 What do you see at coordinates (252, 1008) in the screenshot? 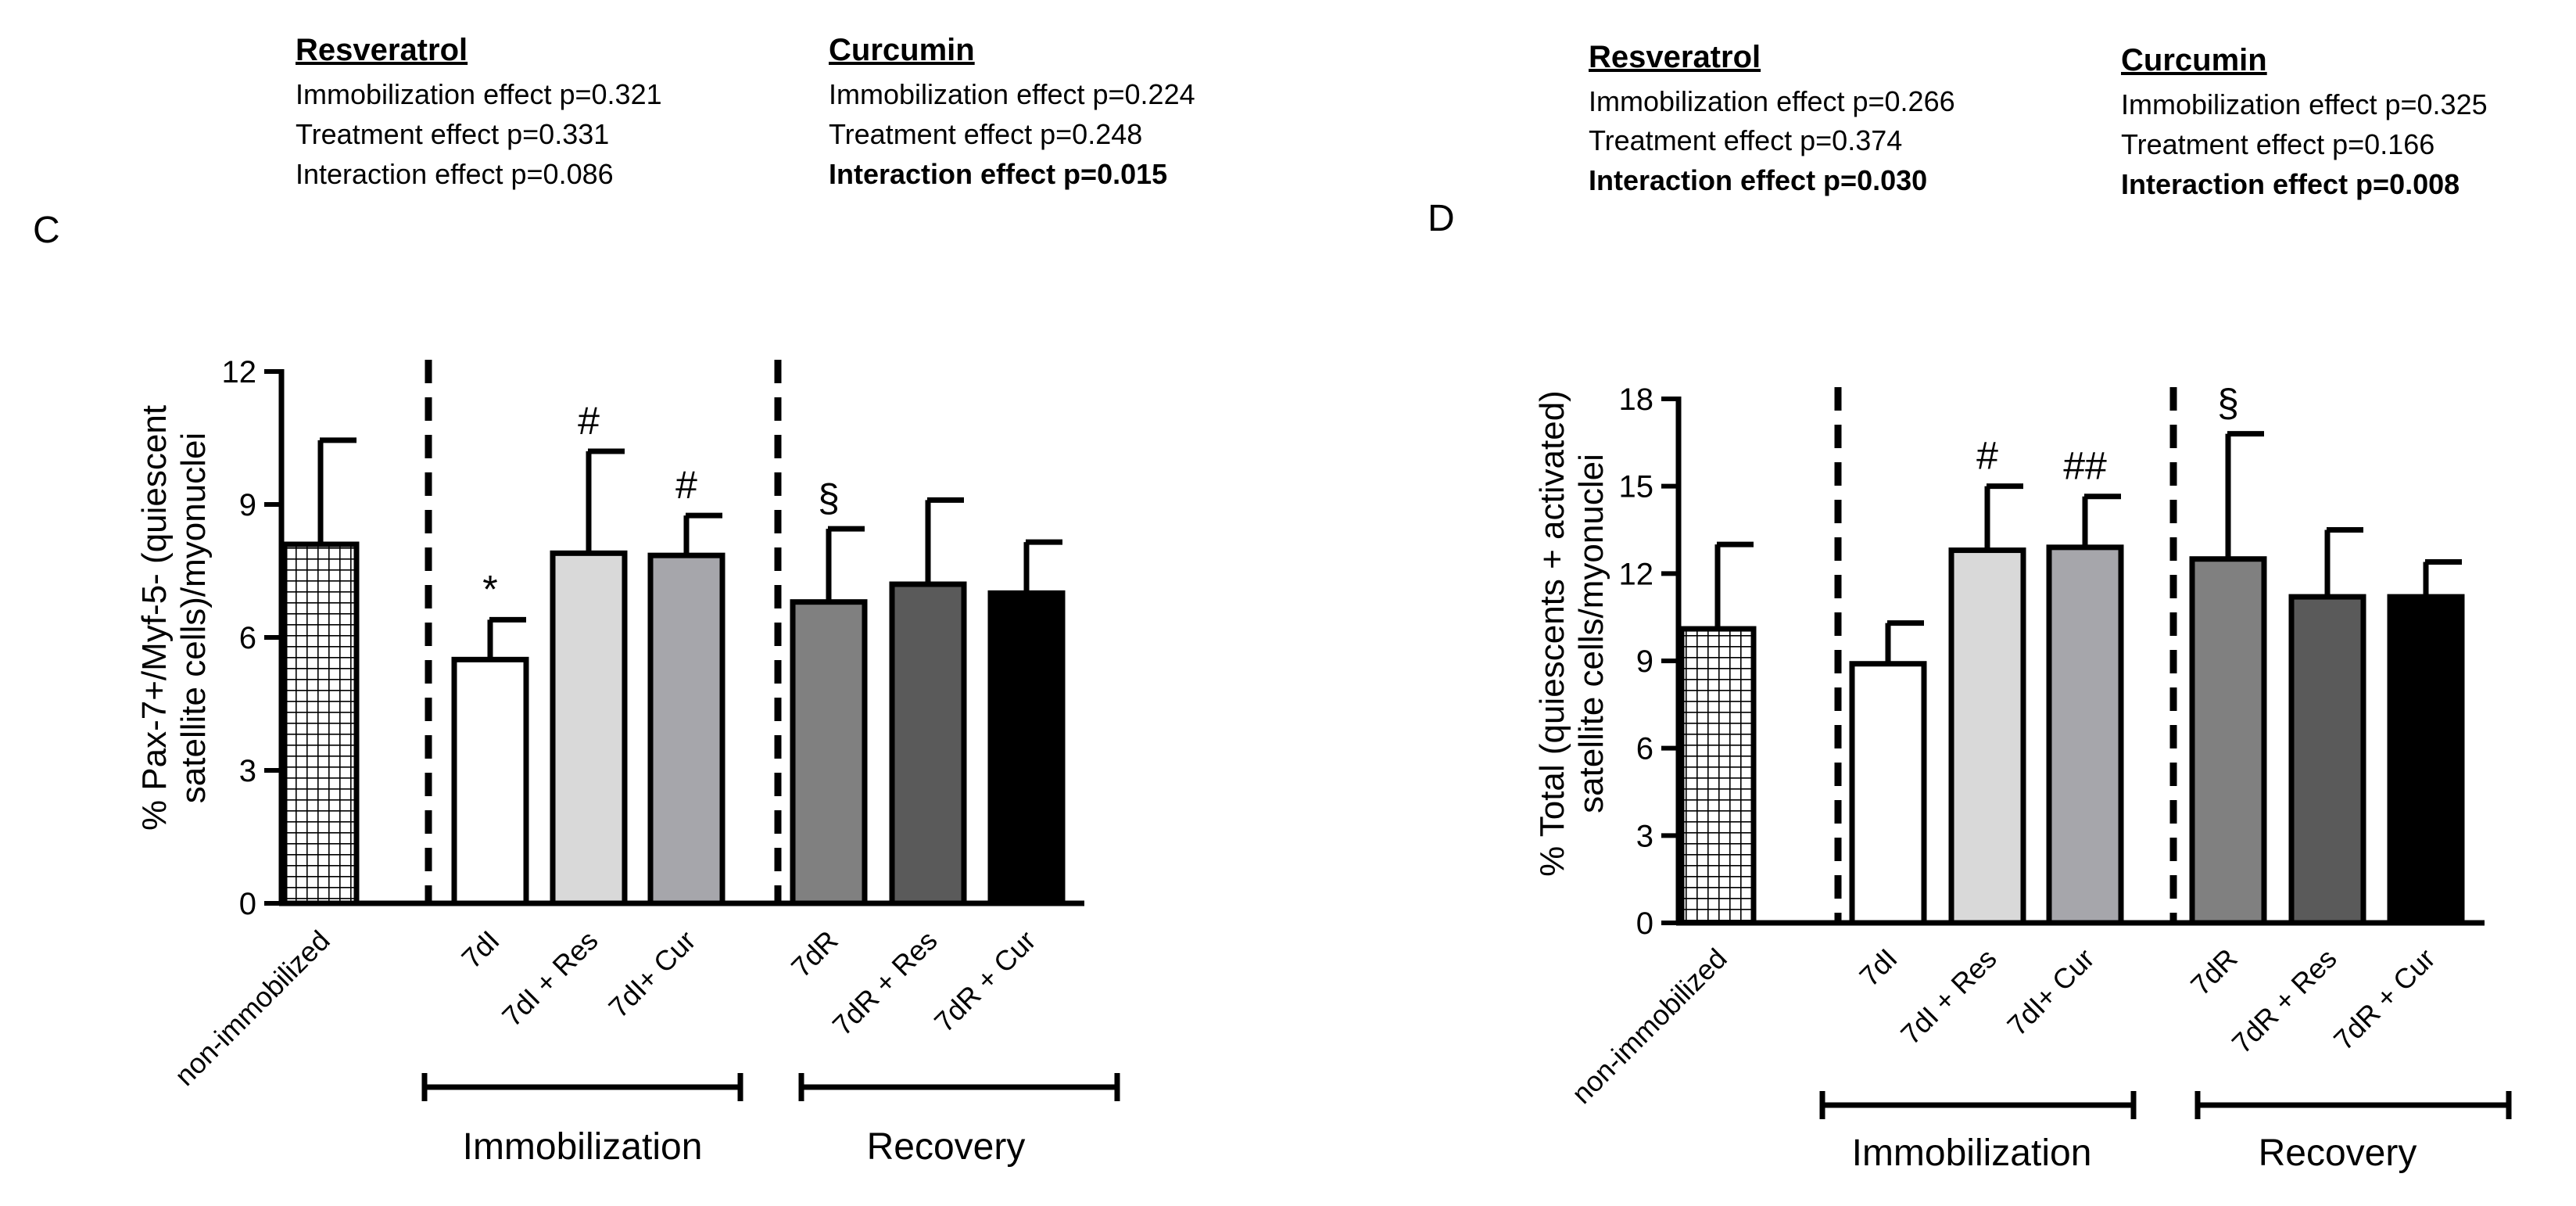
I see `chart-c-category-label: non-immobilized` at bounding box center [252, 1008].